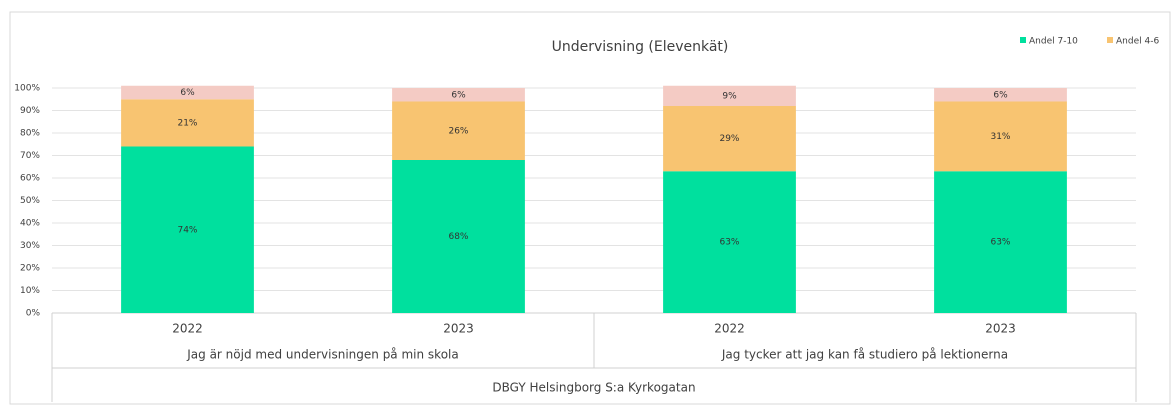 This screenshot has width=1175, height=417. Describe the element at coordinates (30, 246) in the screenshot. I see `y-tick-label: 30%` at that location.